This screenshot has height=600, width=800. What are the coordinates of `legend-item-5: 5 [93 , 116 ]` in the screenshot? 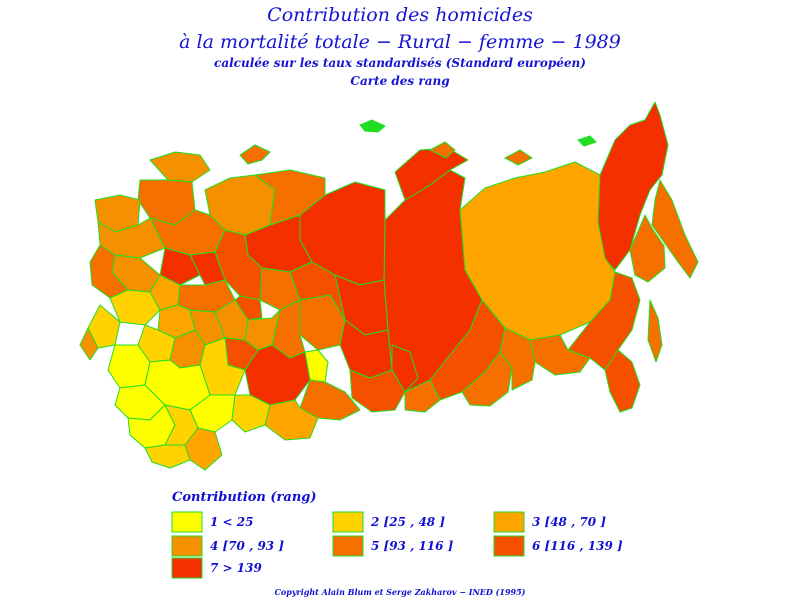 It's located at (412, 546).